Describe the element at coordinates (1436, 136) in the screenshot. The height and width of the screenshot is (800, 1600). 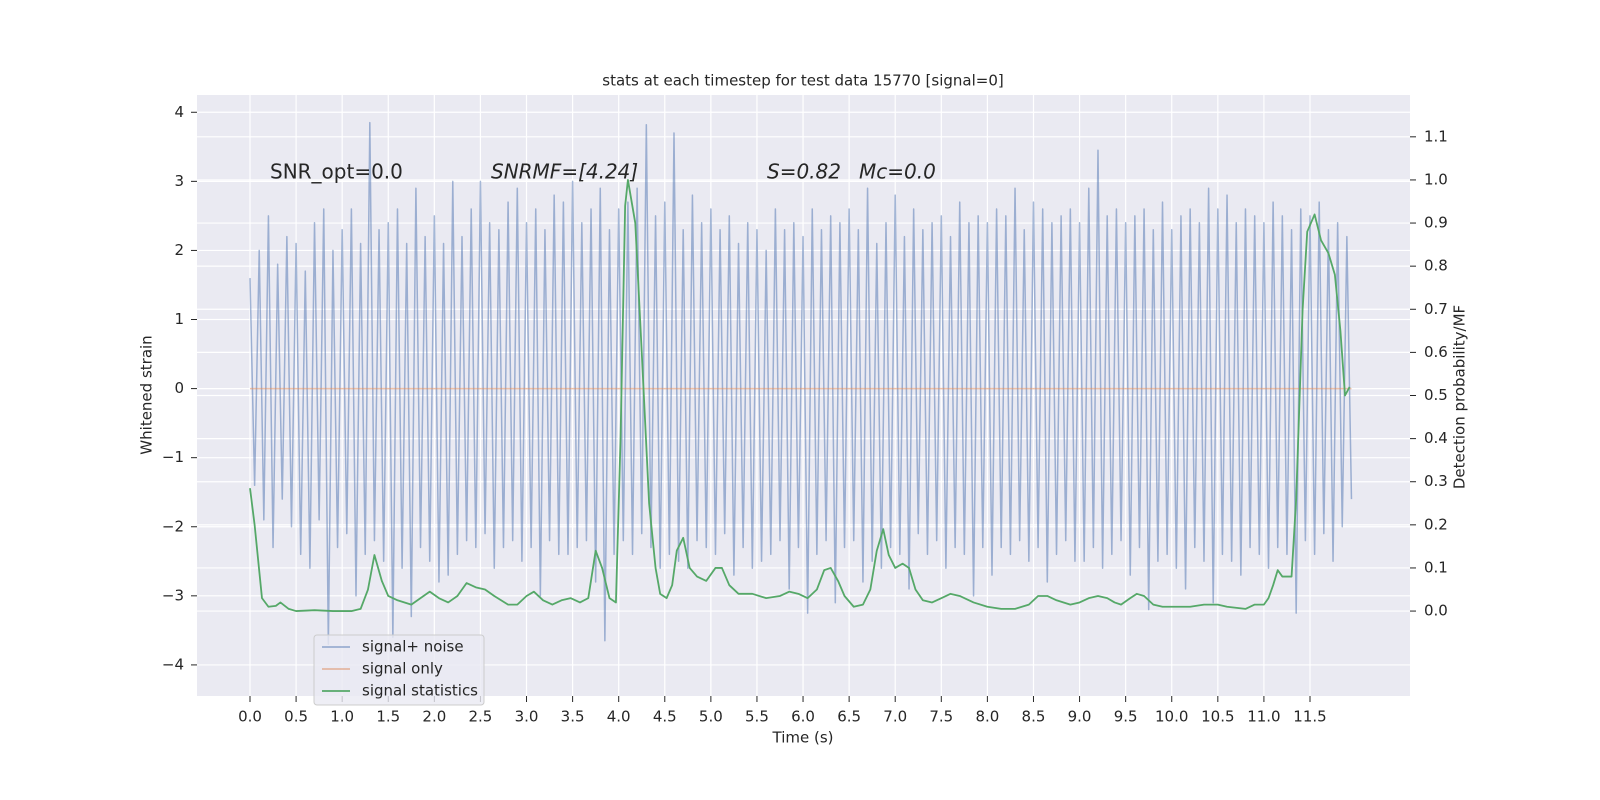
I see `y2-tick-label: 1.1` at that location.